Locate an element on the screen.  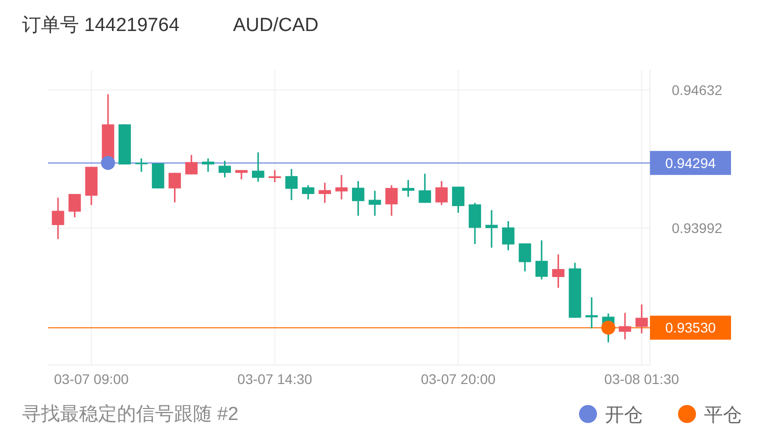
x-tick-label: 03-07 09:00 is located at coordinates (91, 379).